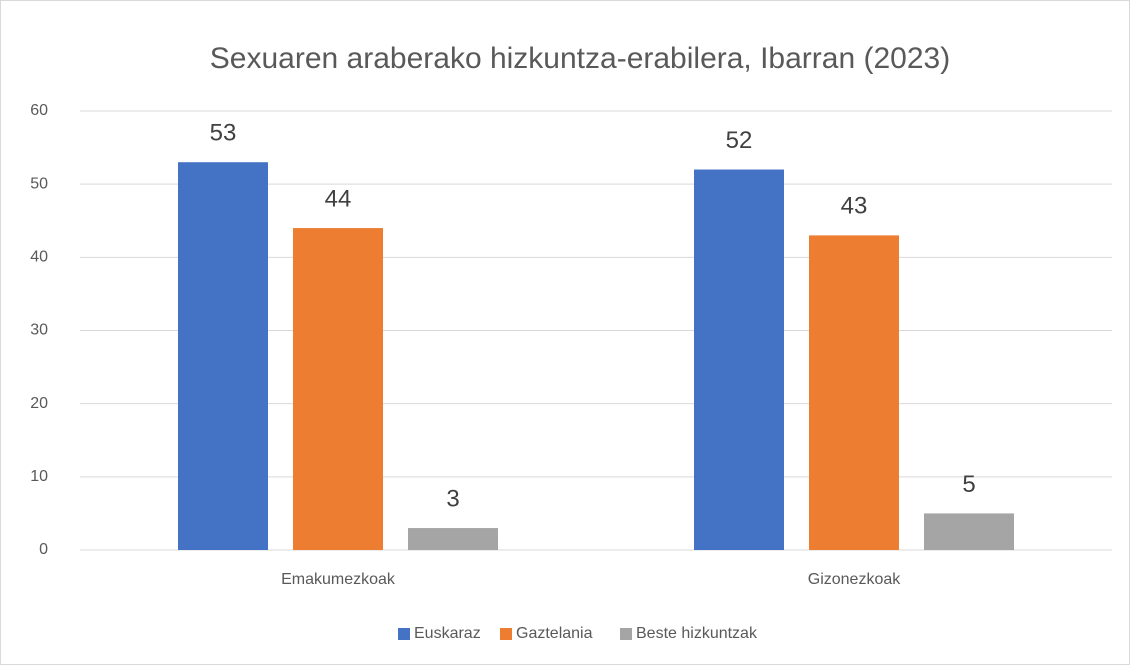 The width and height of the screenshot is (1131, 671). I want to click on y-tick-label: 60, so click(39, 110).